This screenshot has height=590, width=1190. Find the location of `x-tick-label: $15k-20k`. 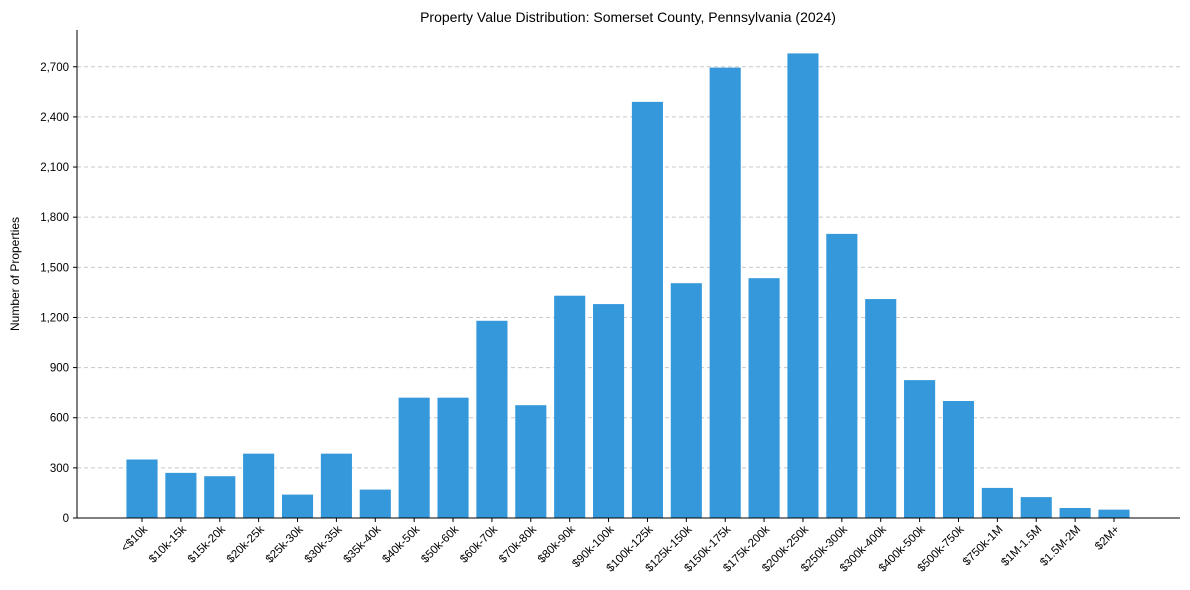

x-tick-label: $15k-20k is located at coordinates (207, 544).